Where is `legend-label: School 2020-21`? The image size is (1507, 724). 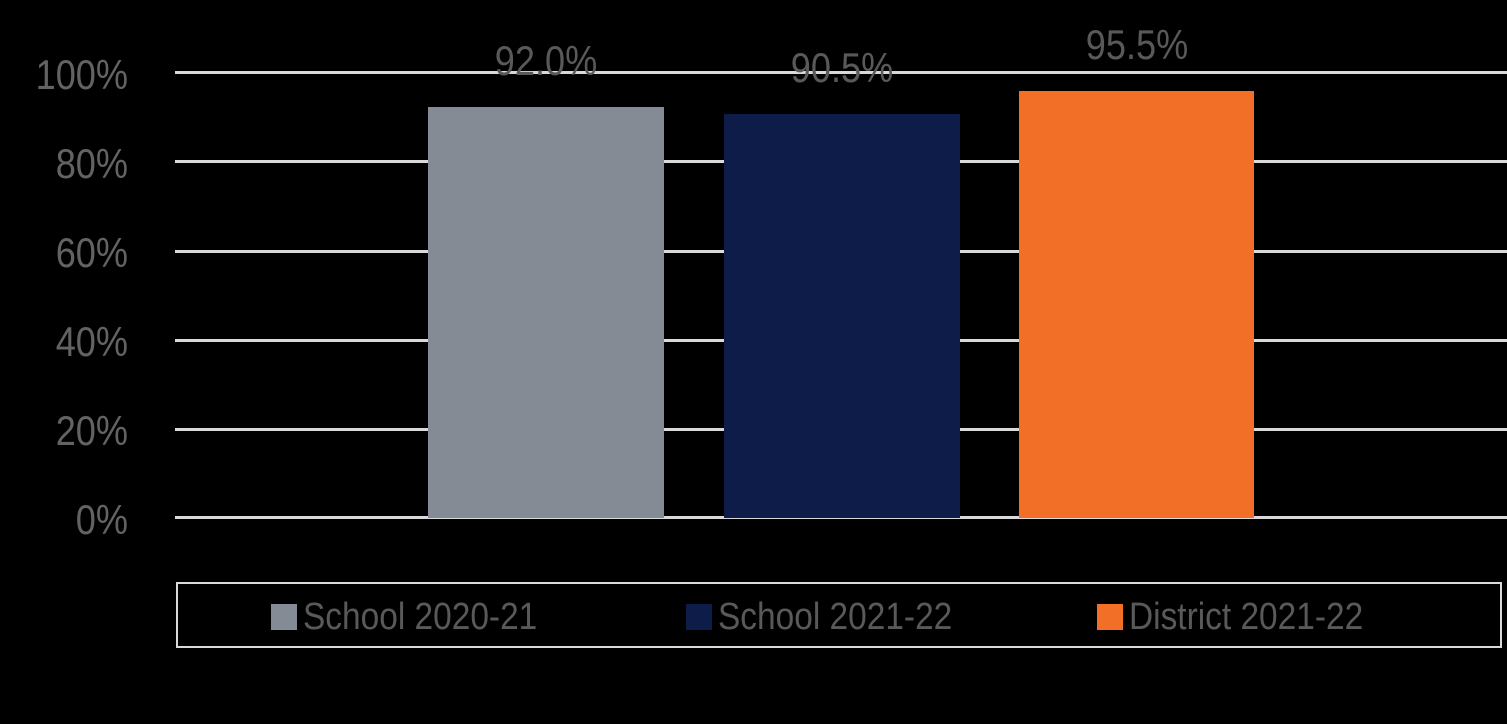
legend-label: School 2020-21 is located at coordinates (420, 617).